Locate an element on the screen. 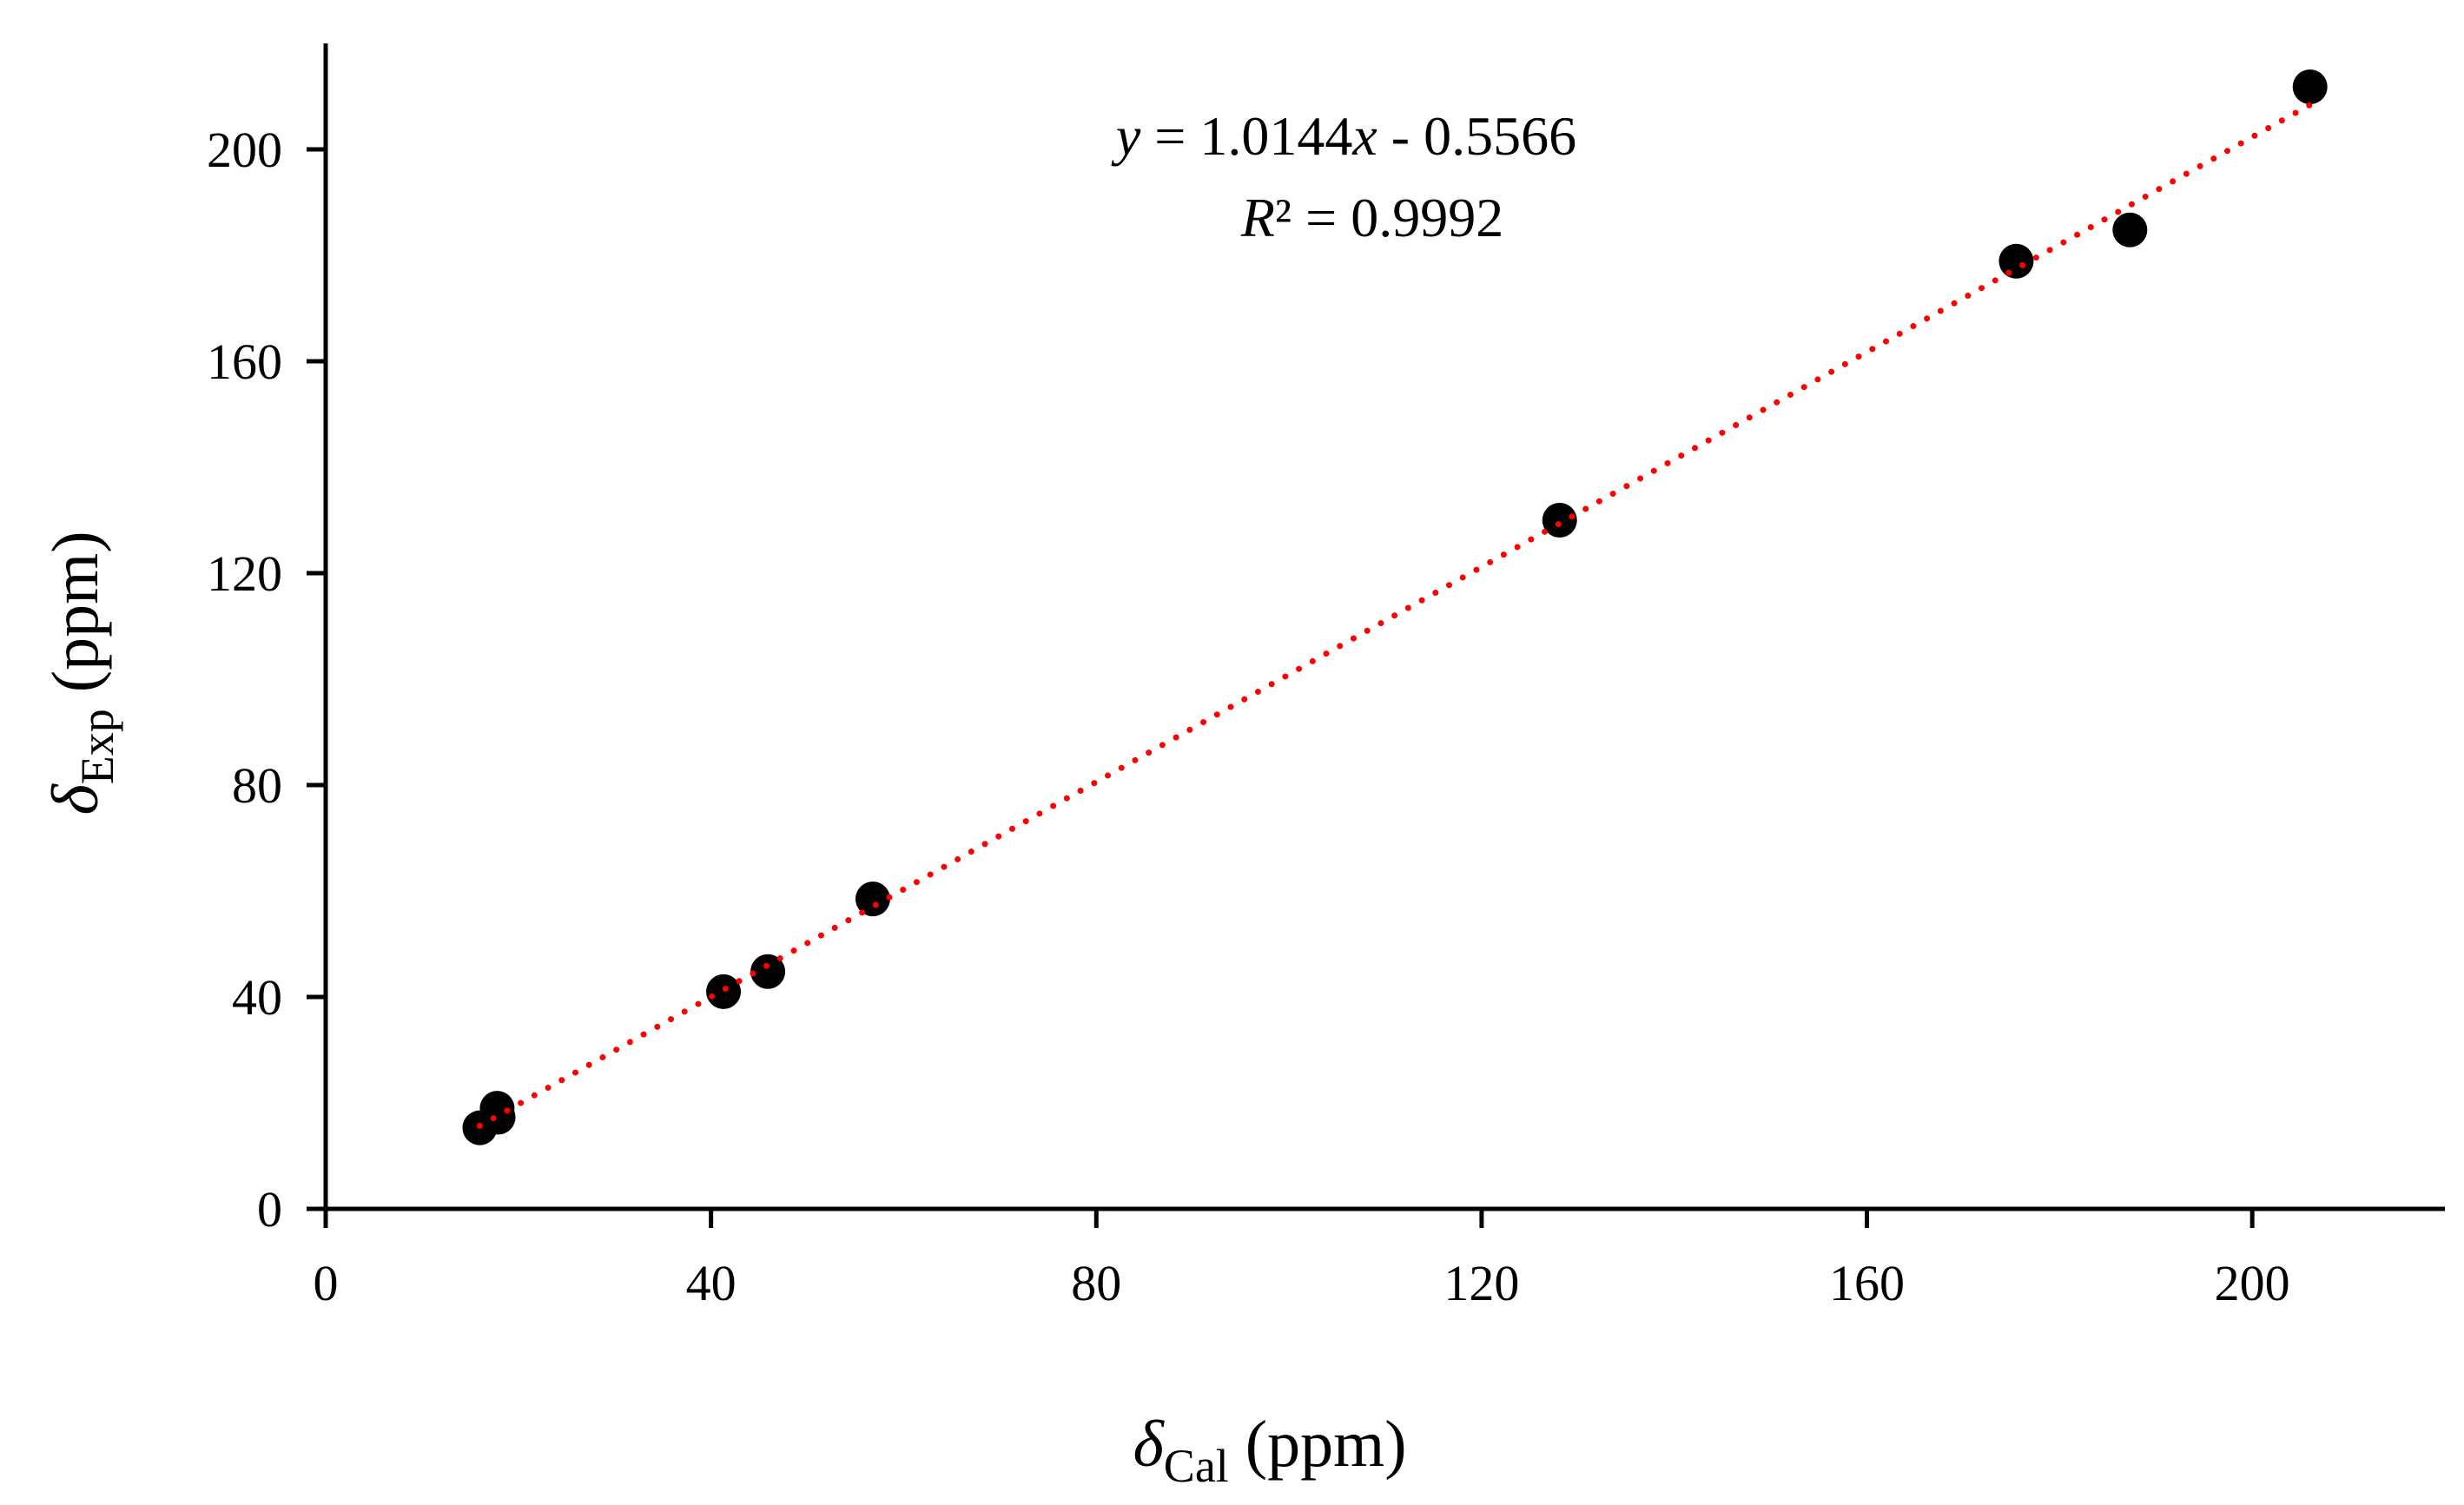 This screenshot has height=1505, width=2464. y-tick-label: 40 is located at coordinates (257, 997).